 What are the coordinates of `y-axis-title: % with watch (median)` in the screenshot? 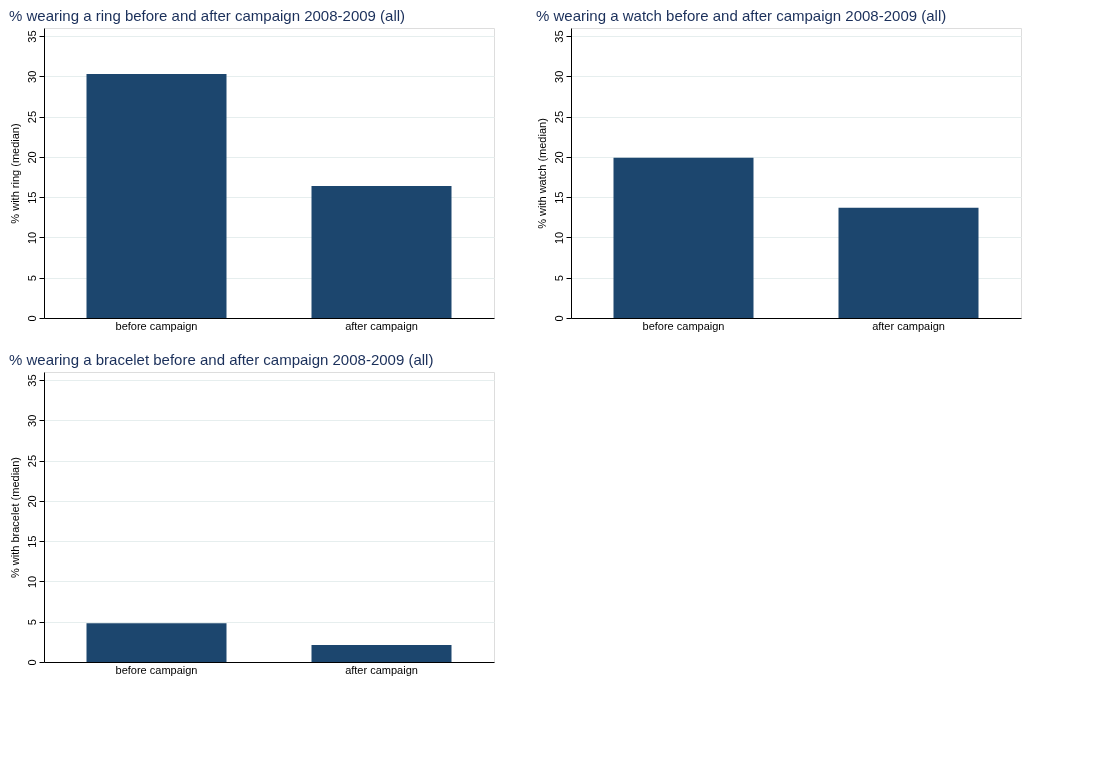 It's located at (541, 173).